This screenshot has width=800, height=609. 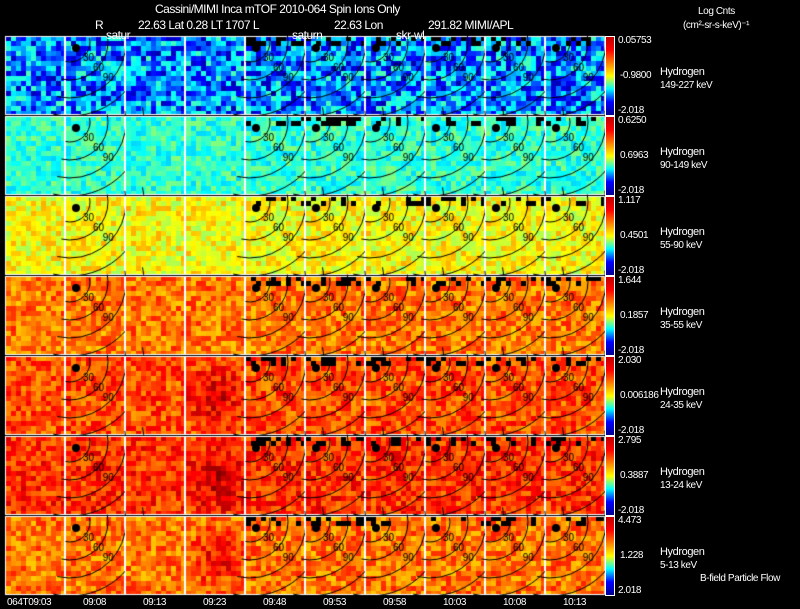 I want to click on colorbar-max: 2.795, so click(x=630, y=440).